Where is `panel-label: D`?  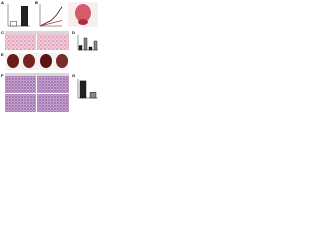 panel-label: D is located at coordinates (73, 32).